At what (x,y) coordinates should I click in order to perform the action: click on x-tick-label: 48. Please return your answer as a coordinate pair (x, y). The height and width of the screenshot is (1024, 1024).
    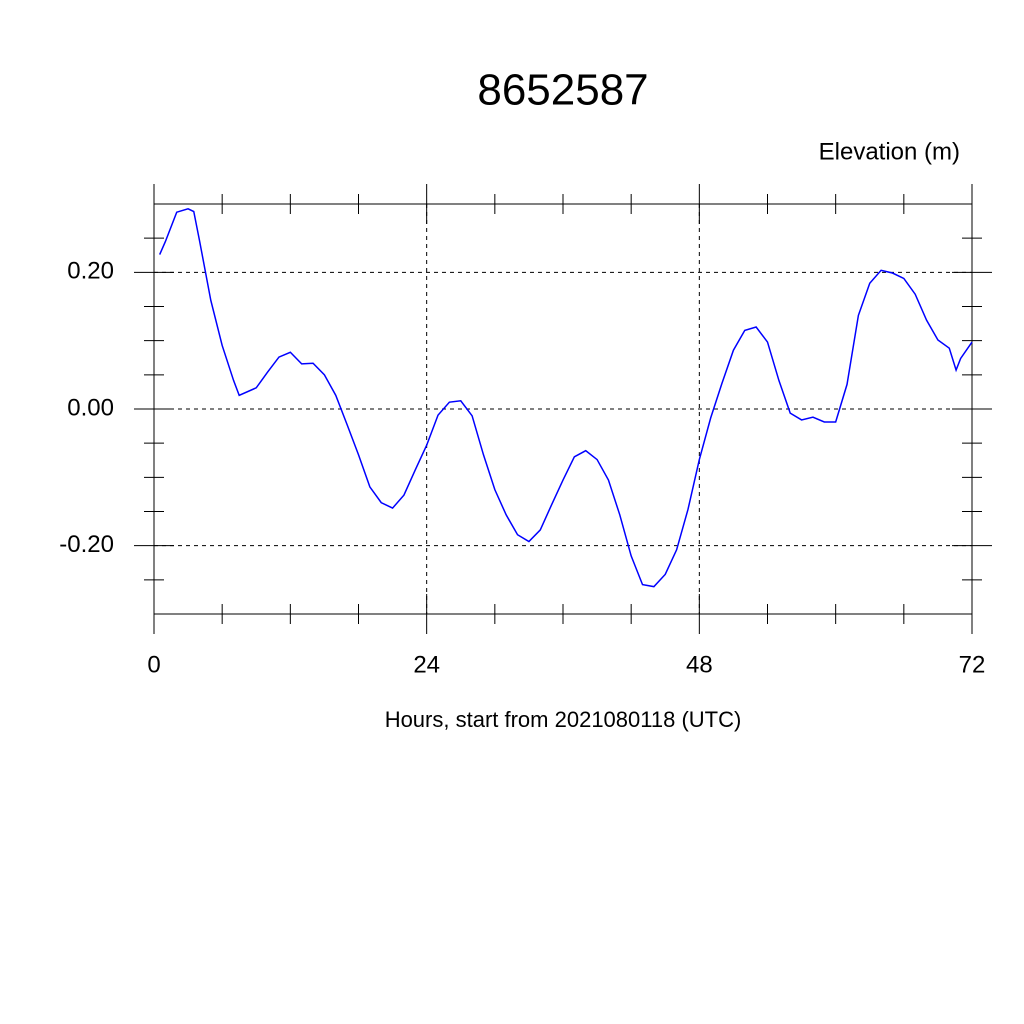
    Looking at the image, I should click on (699, 664).